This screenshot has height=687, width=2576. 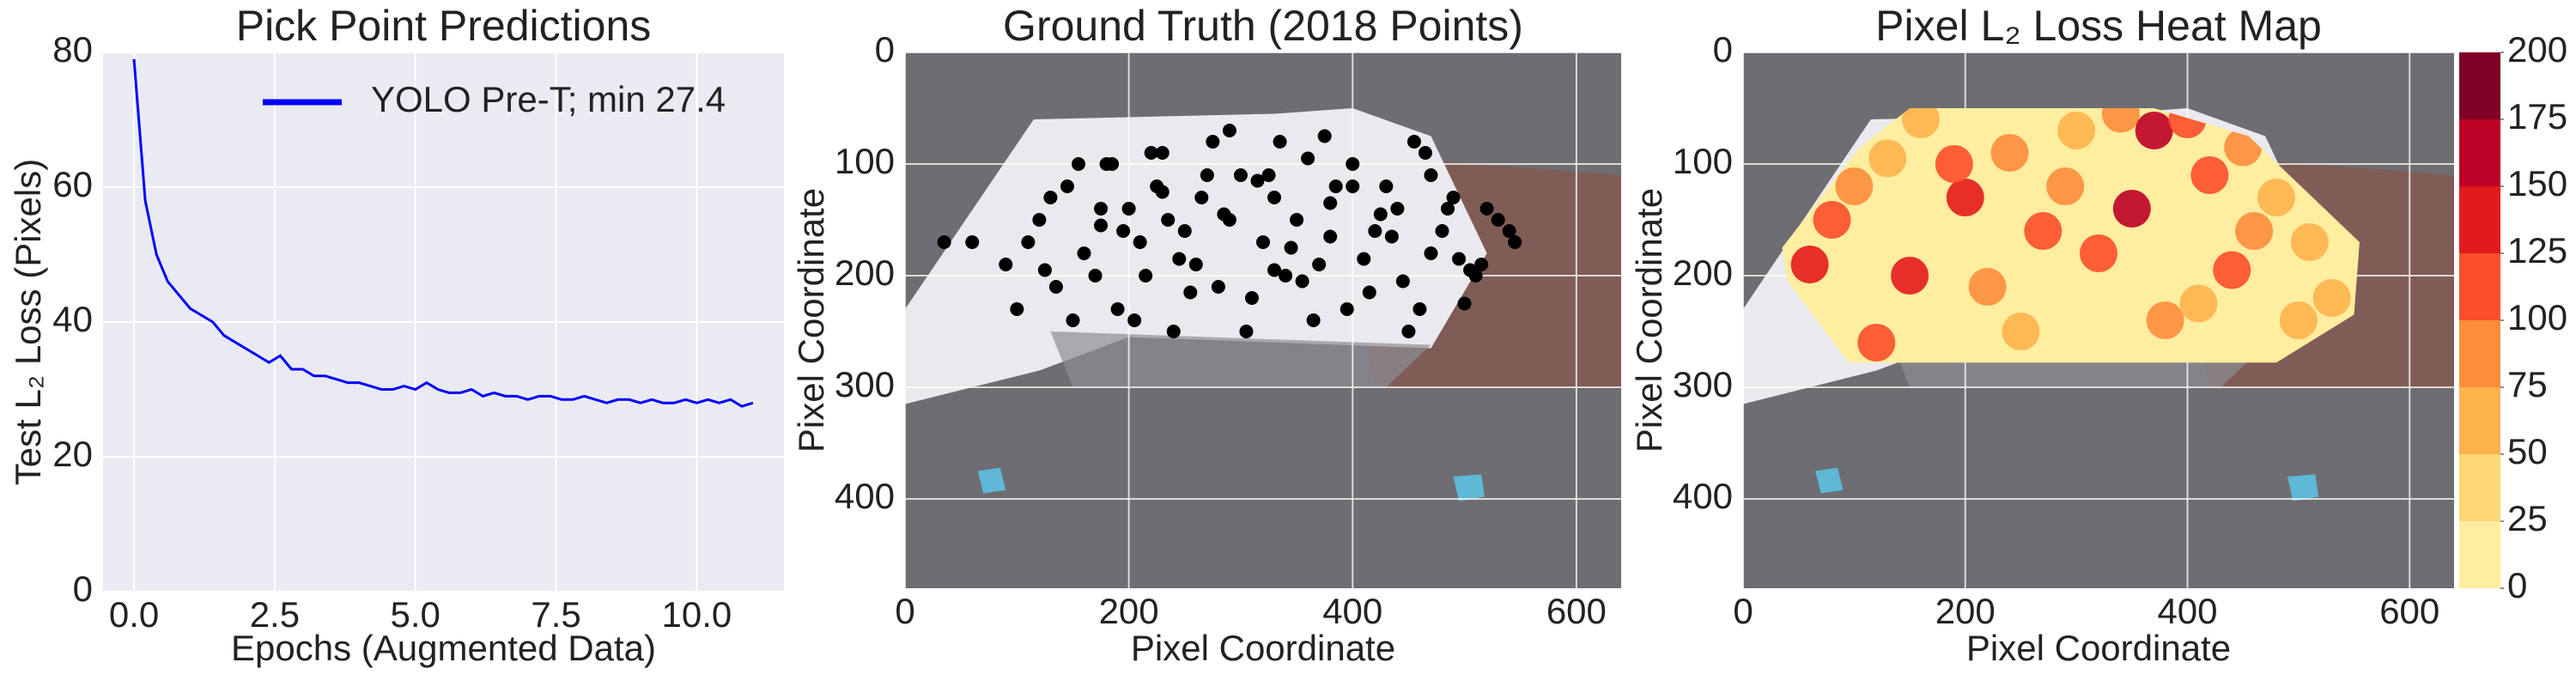 What do you see at coordinates (865, 496) in the screenshot?
I see `y-tick-label: 400` at bounding box center [865, 496].